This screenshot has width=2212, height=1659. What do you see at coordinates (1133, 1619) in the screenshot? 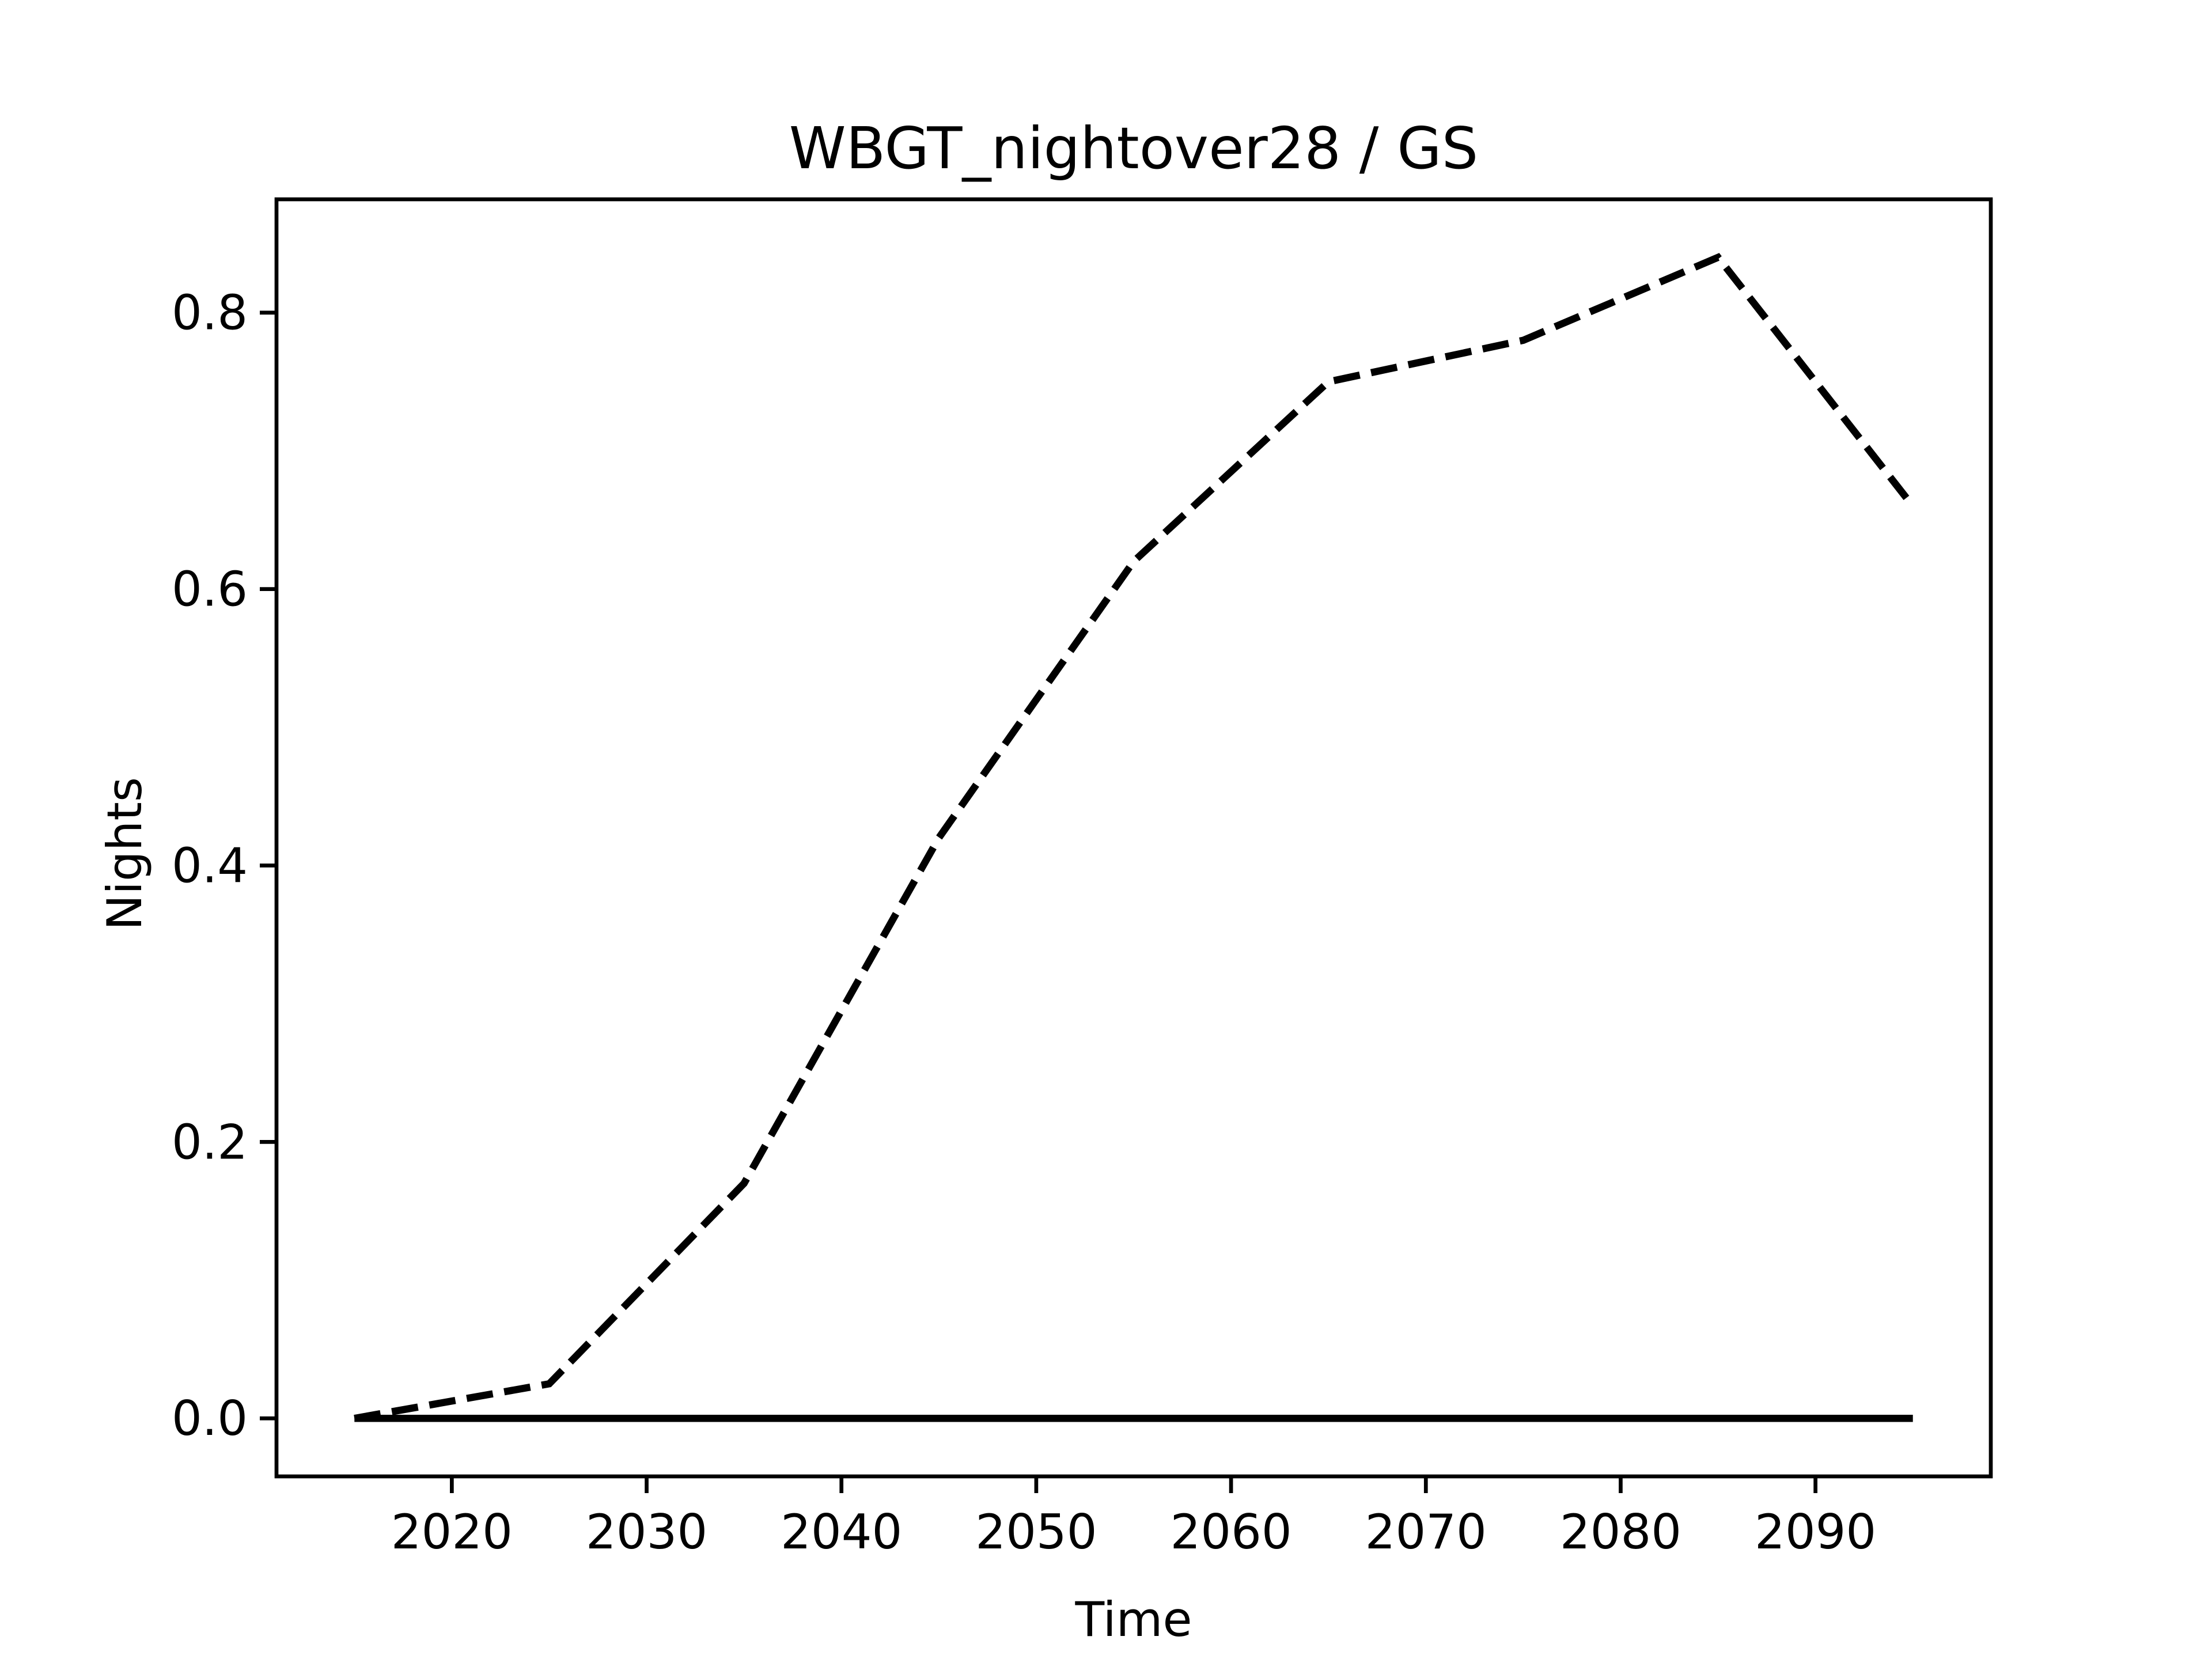
I see `x-axis-label: Time` at bounding box center [1133, 1619].